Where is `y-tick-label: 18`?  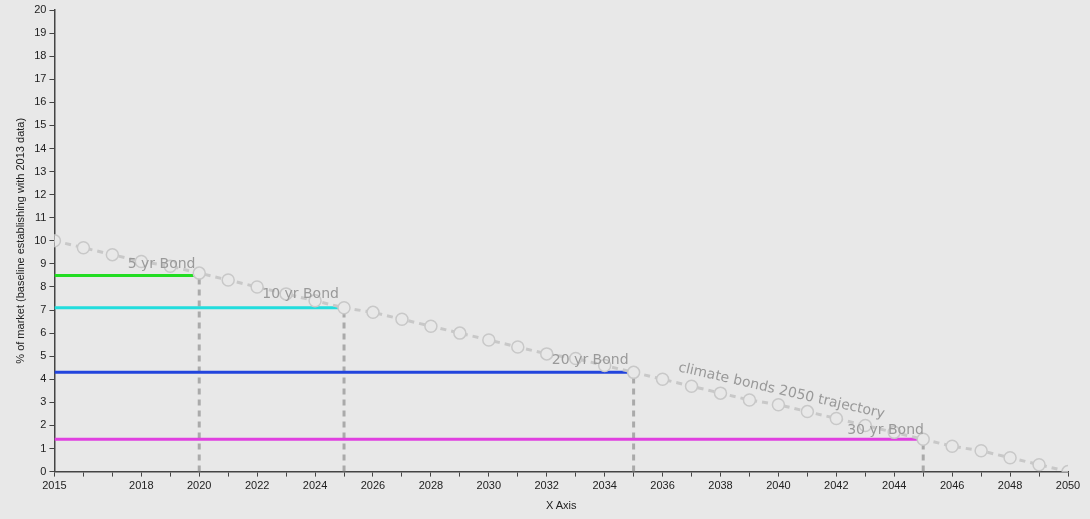
y-tick-label: 18 is located at coordinates (40, 55).